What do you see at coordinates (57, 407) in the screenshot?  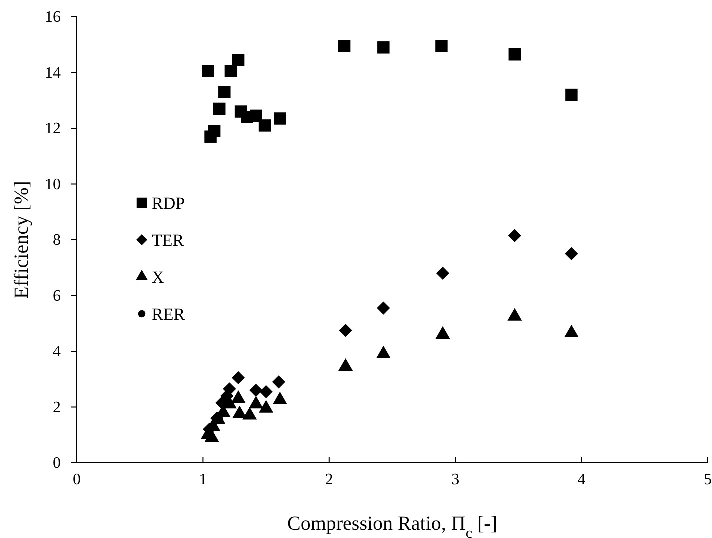 I see `y-tick-label: 2` at bounding box center [57, 407].